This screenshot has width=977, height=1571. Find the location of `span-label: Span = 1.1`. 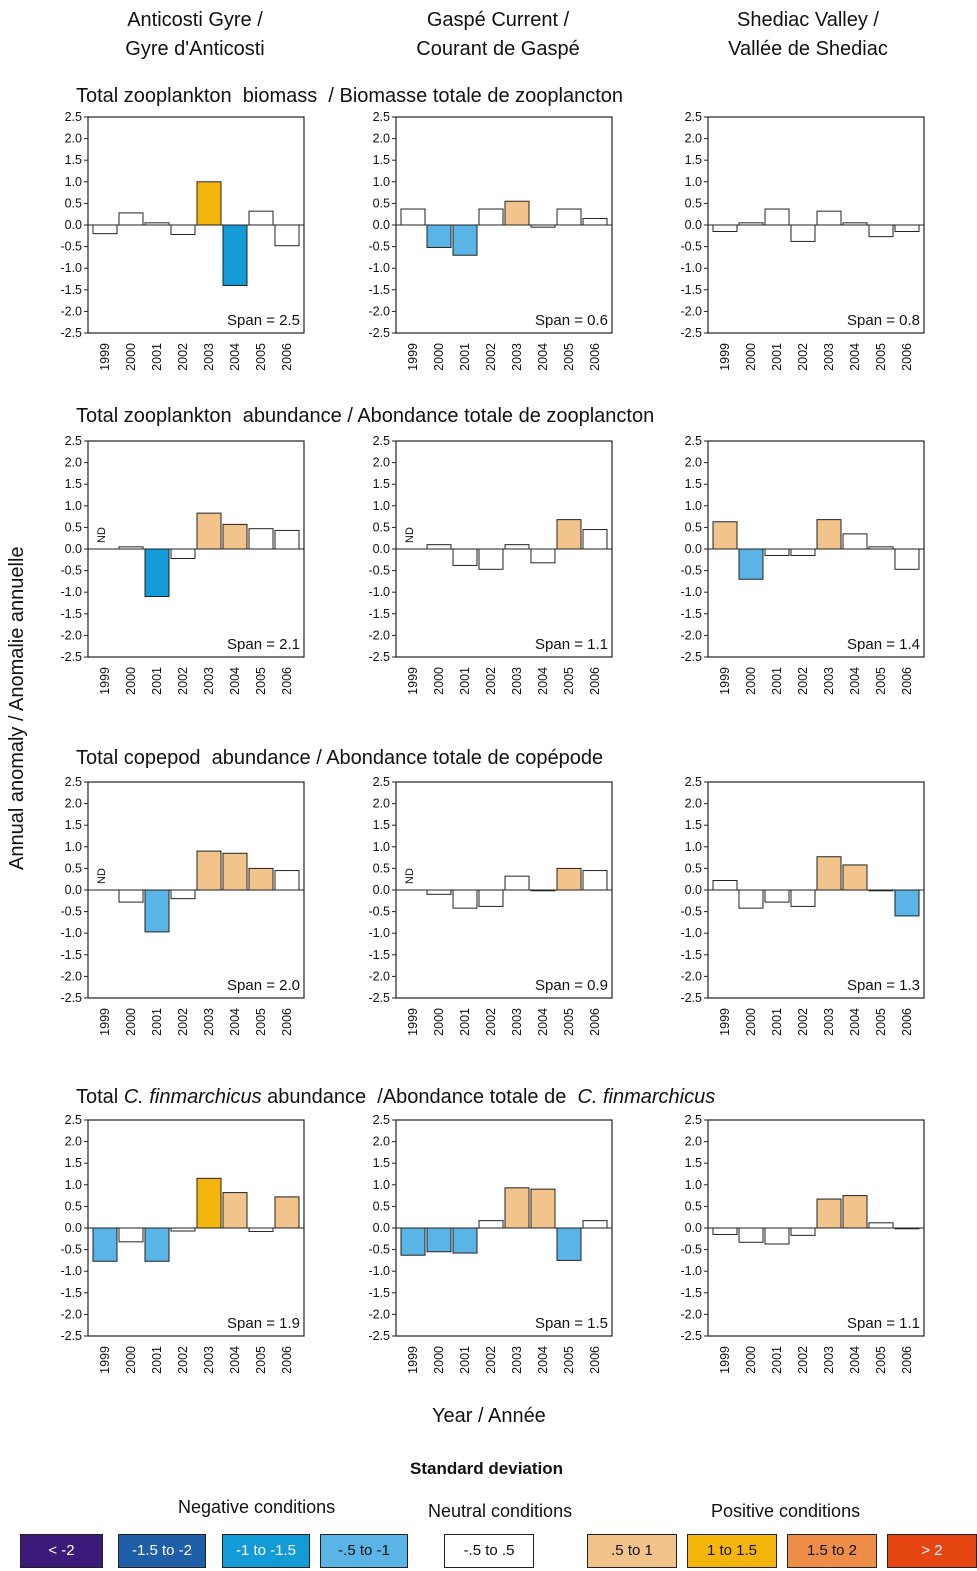

span-label: Span = 1.1 is located at coordinates (571, 644).